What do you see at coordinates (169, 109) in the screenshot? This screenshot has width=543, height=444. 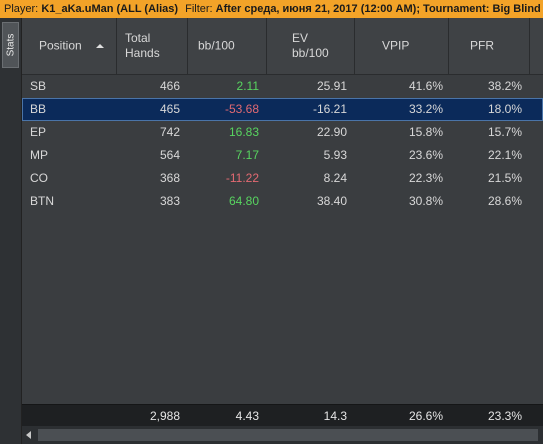 I see `cell-total-hands: 465` at bounding box center [169, 109].